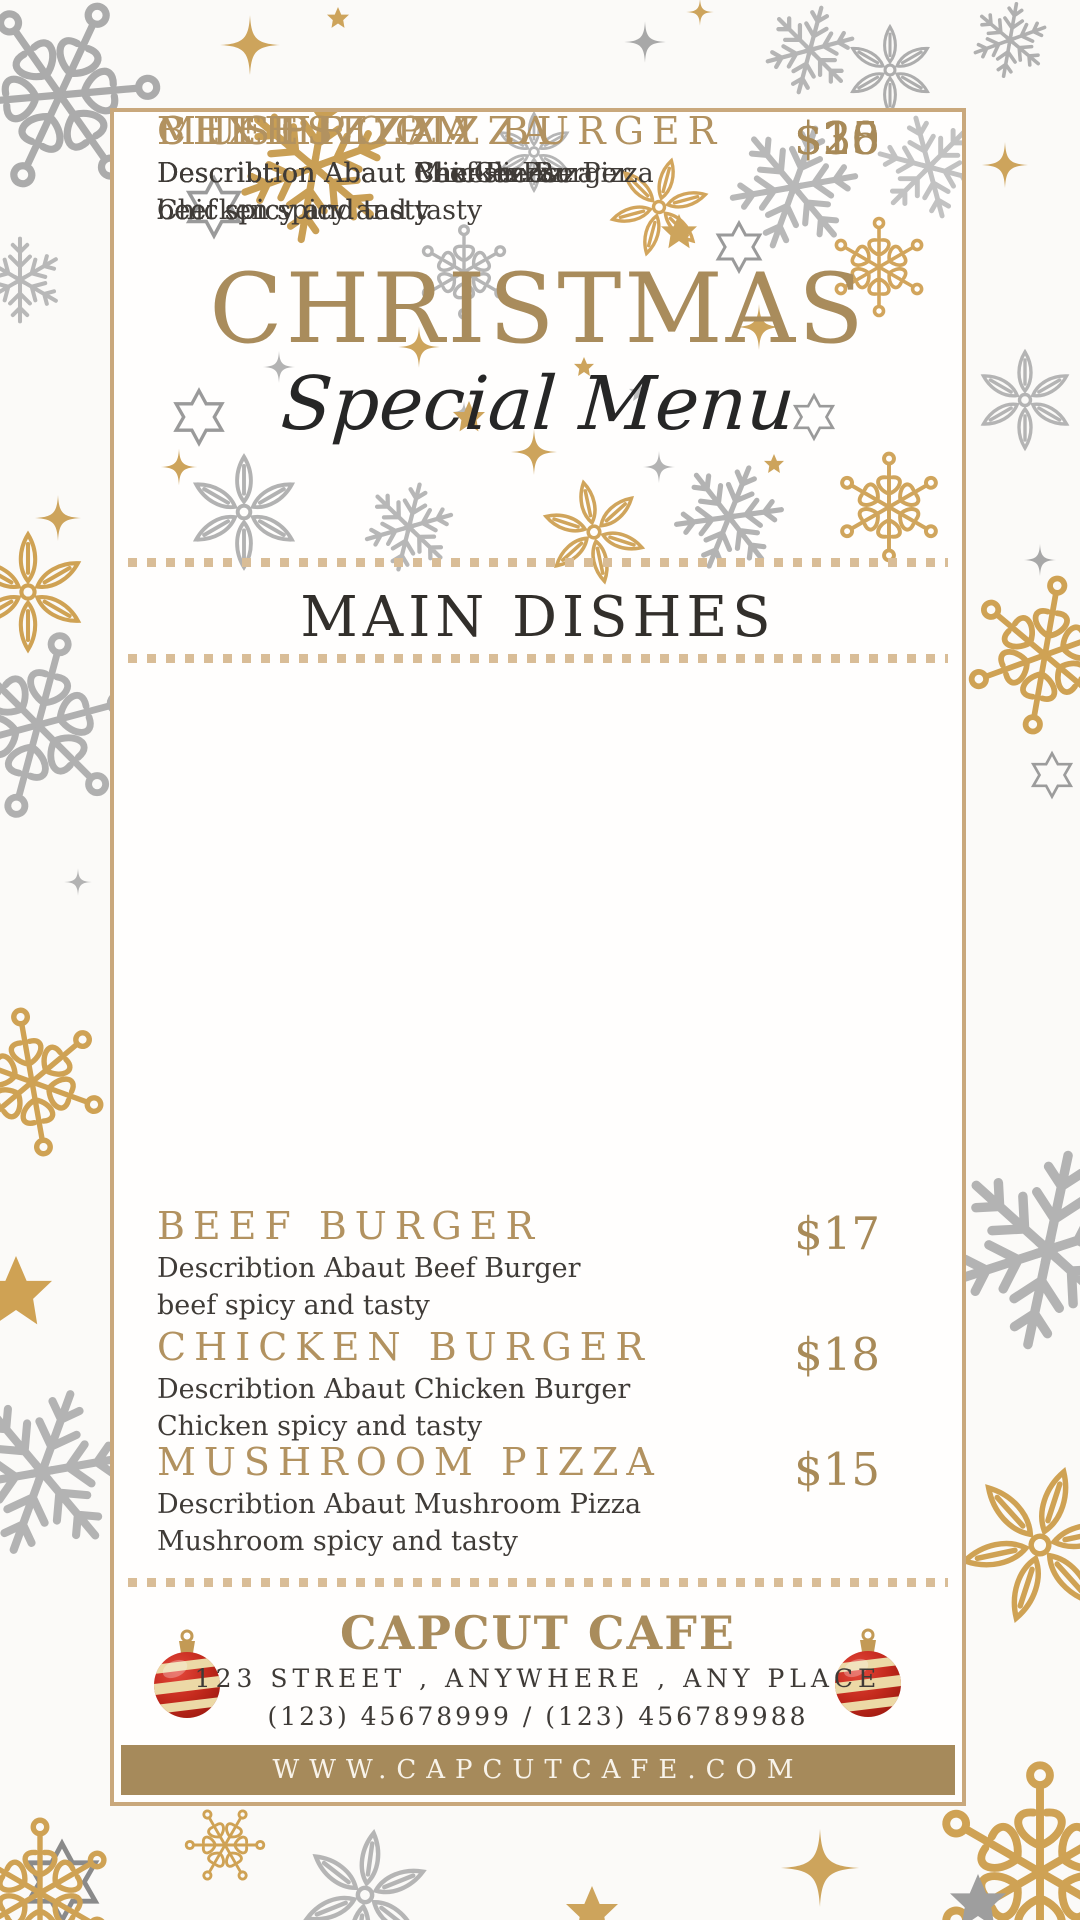 The height and width of the screenshot is (1920, 1080). I want to click on item-price: $20, so click(837, 138).